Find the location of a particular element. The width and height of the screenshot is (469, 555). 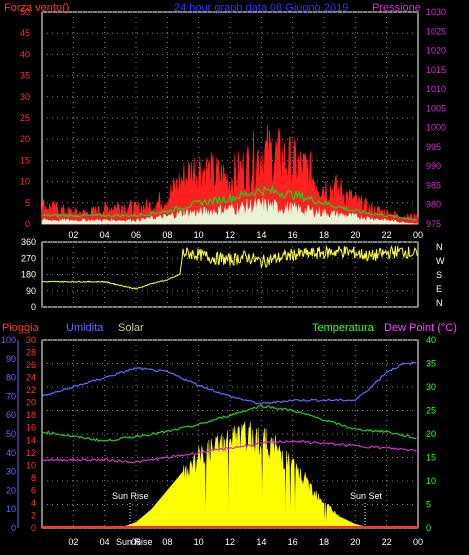

time-tick-label-bottom: 04 is located at coordinates (105, 542).